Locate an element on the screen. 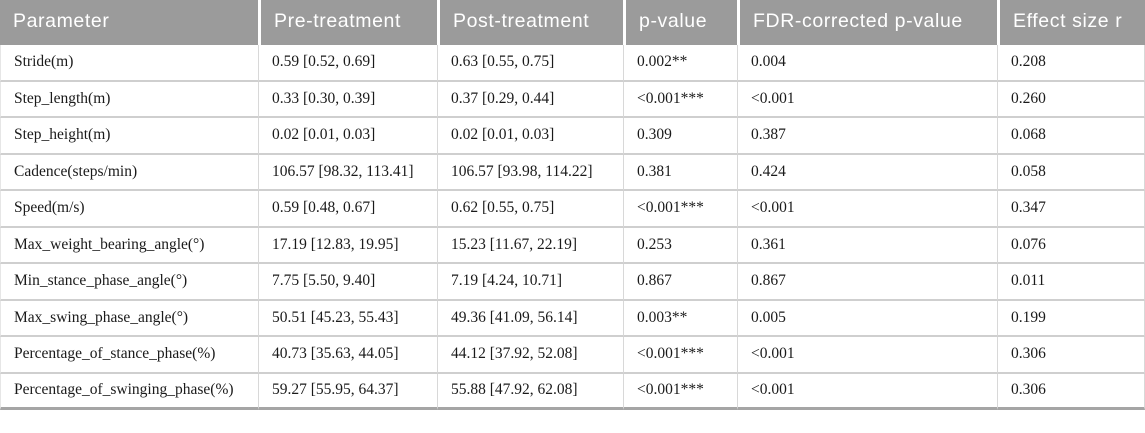 This screenshot has width=1145, height=433. parameter-cell: Max_weight_bearing_angle(°) is located at coordinates (129, 245).